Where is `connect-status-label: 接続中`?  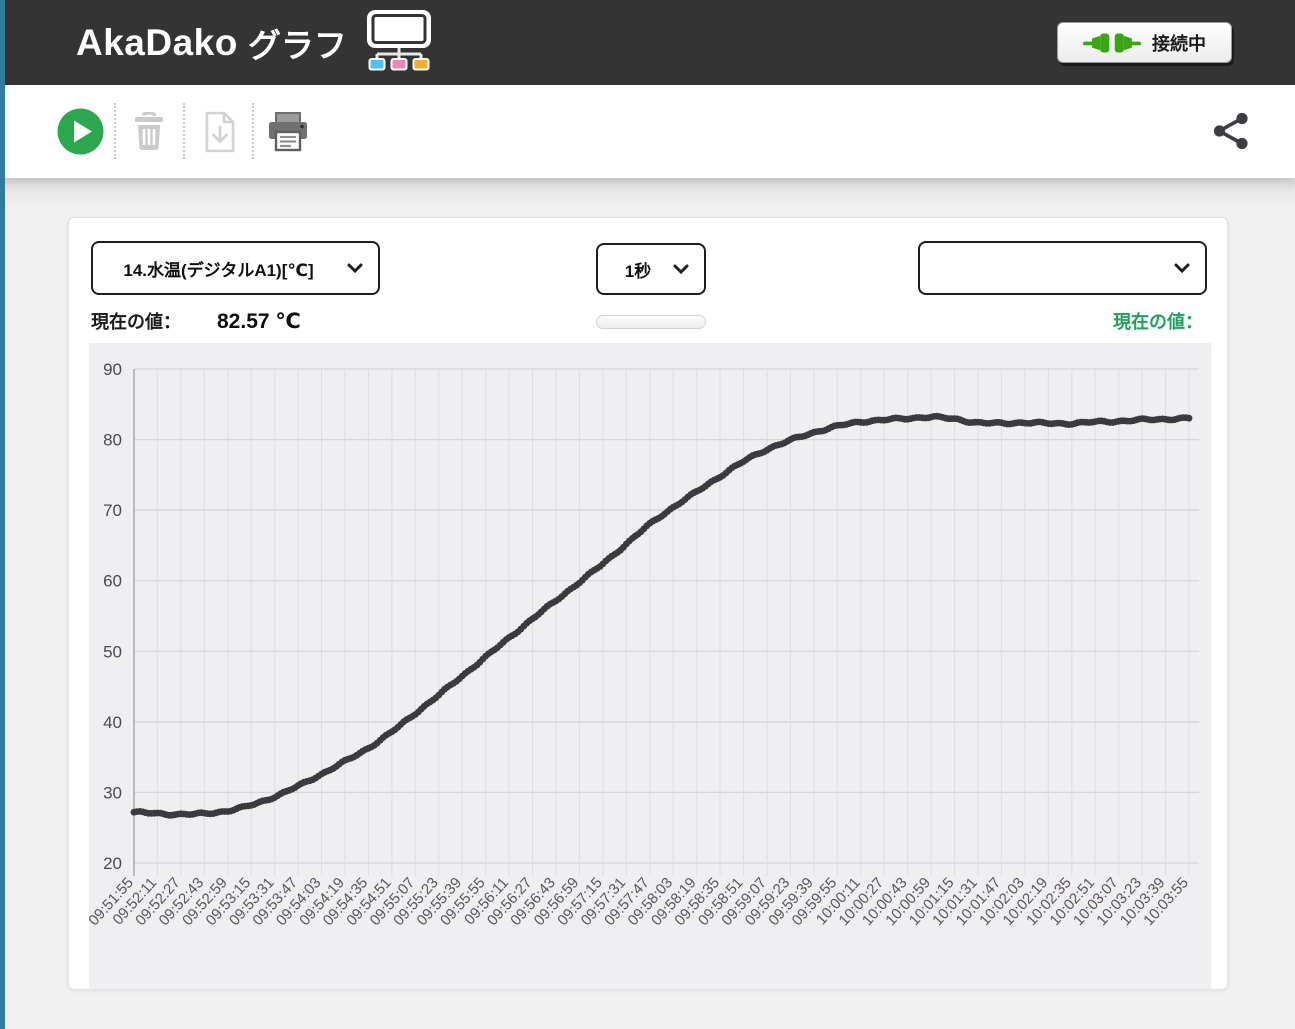 connect-status-label: 接続中 is located at coordinates (1179, 43).